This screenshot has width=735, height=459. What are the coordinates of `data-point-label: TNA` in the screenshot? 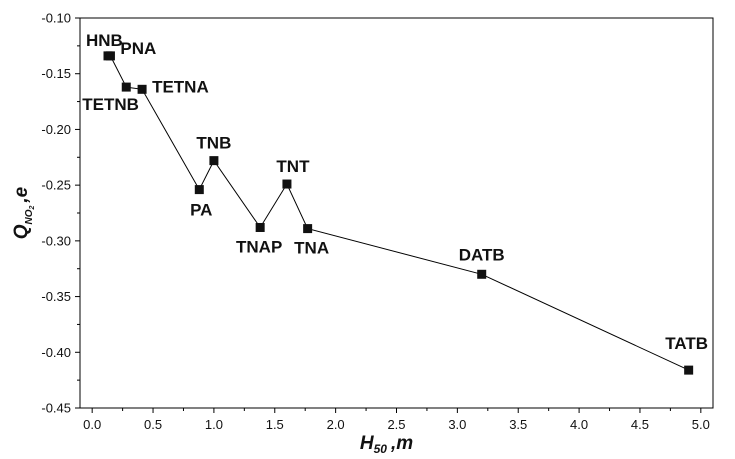 It's located at (311, 248).